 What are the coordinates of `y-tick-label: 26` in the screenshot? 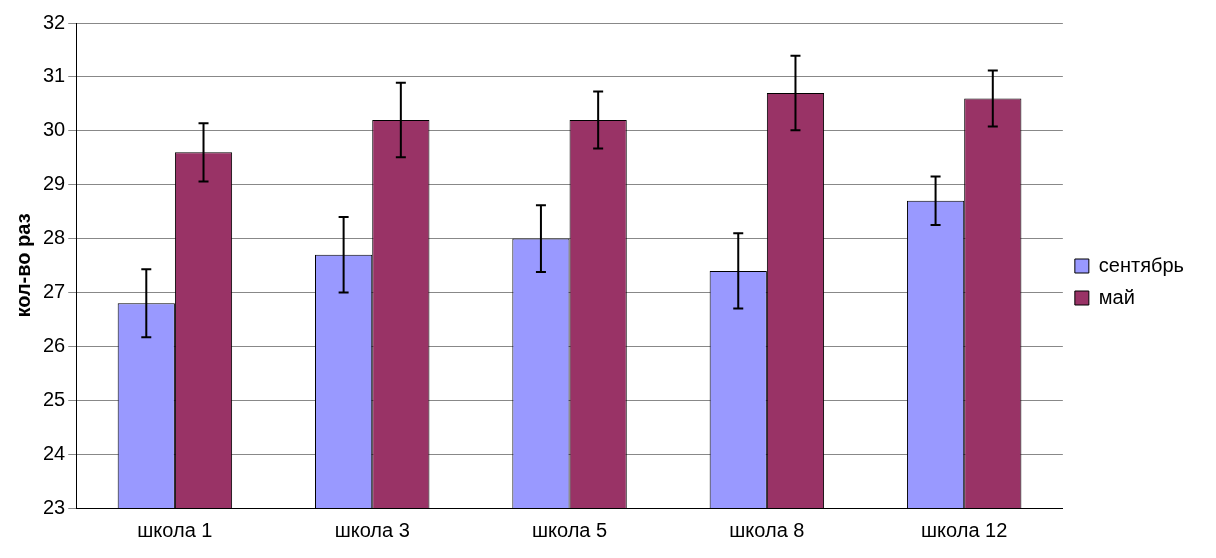 It's located at (54, 344).